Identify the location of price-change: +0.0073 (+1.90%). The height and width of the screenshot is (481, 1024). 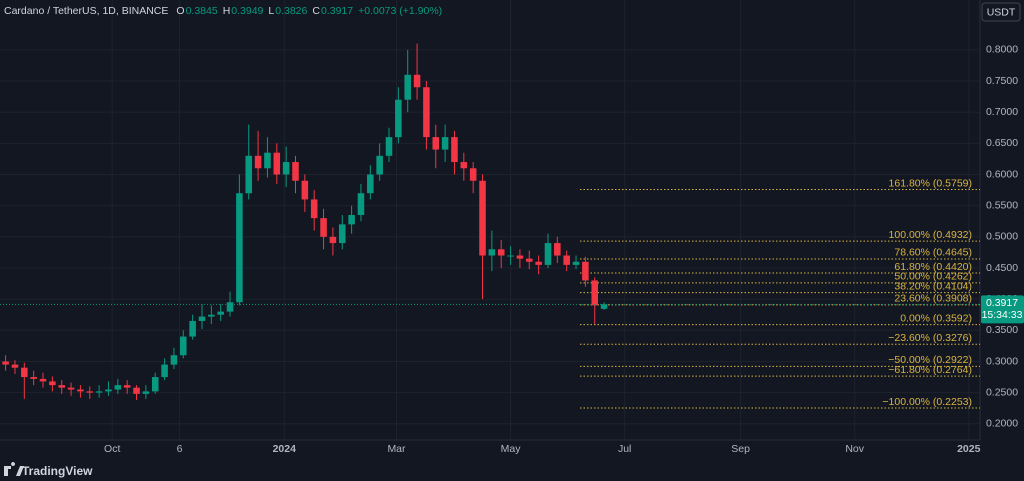
(400, 11).